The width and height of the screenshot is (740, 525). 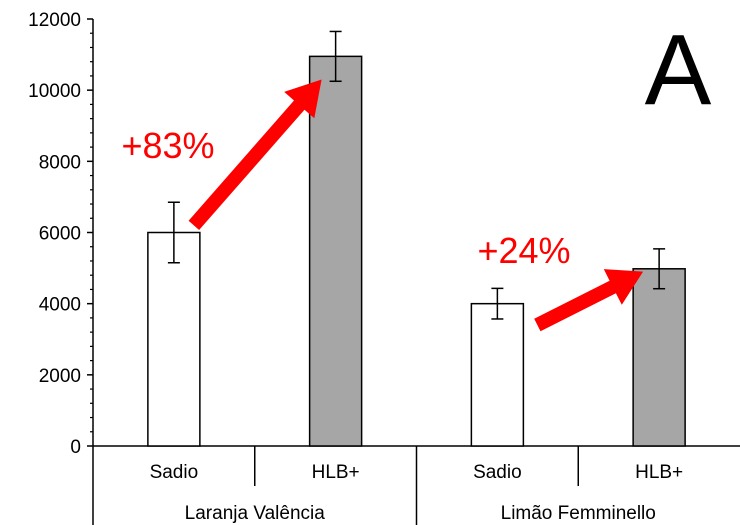 I want to click on y-tick-label: 8000, so click(x=60, y=162).